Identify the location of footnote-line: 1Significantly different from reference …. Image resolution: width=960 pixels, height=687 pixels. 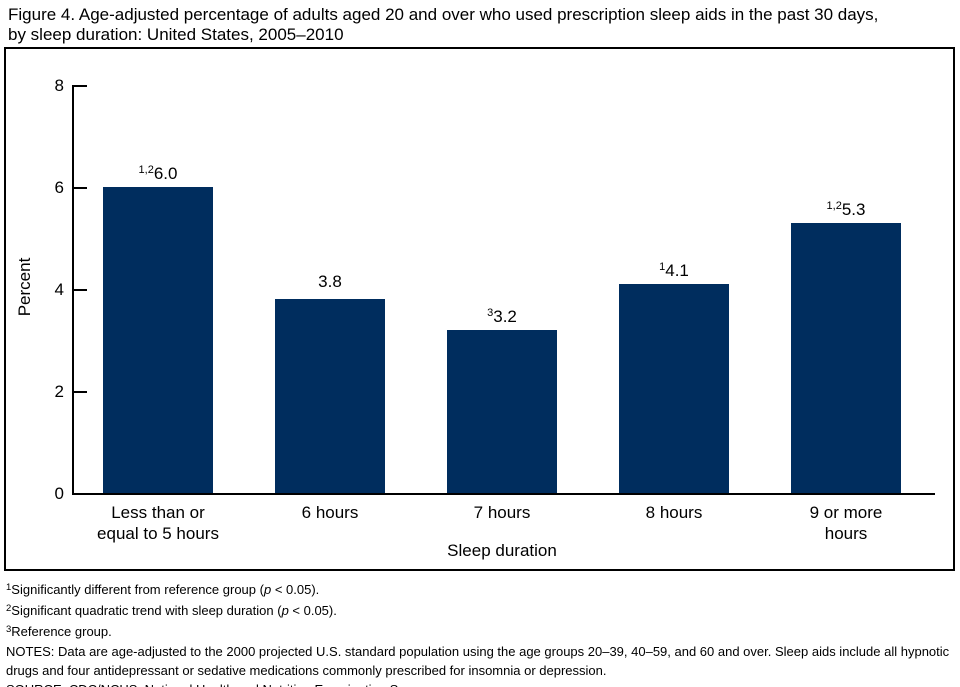
(480, 588).